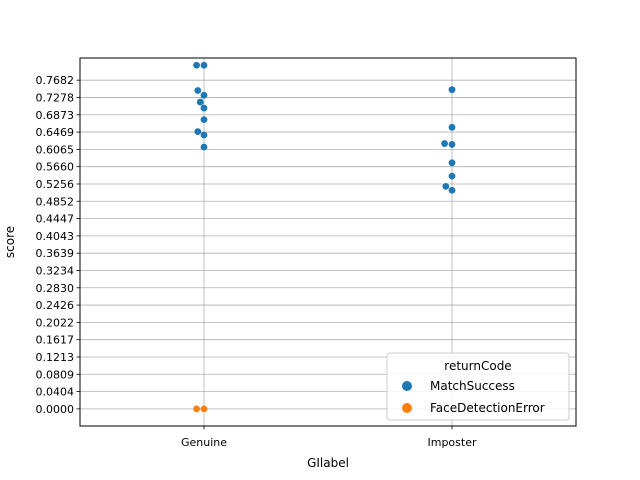  I want to click on y-axis-label: score, so click(10, 242).